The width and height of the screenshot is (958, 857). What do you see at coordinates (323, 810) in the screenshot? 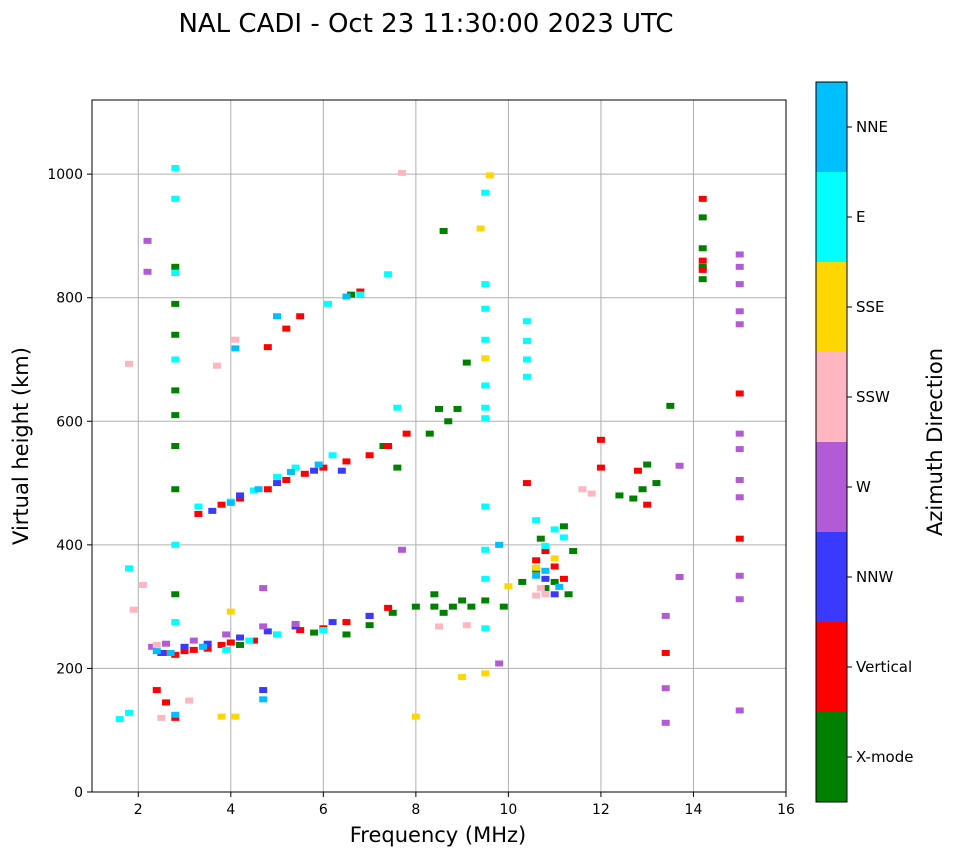
I see `x-tick-label: 6` at bounding box center [323, 810].